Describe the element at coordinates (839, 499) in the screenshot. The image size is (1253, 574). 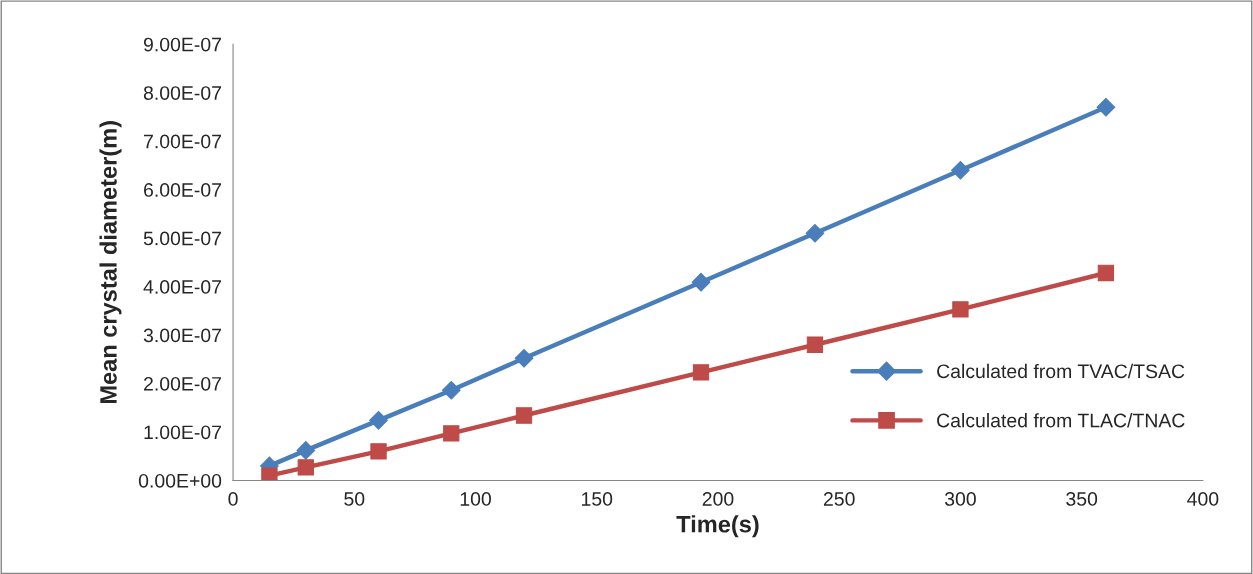
I see `x-tick-label: 250` at that location.